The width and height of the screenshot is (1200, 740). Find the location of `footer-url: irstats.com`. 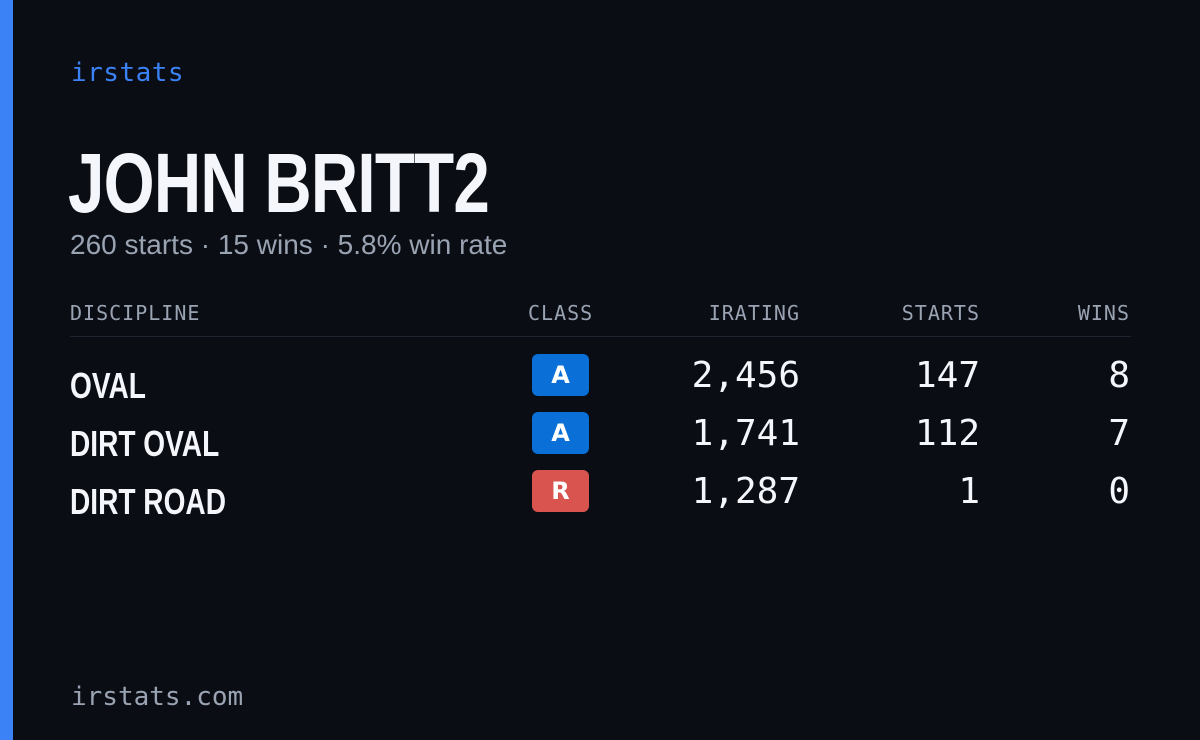

footer-url: irstats.com is located at coordinates (157, 697).